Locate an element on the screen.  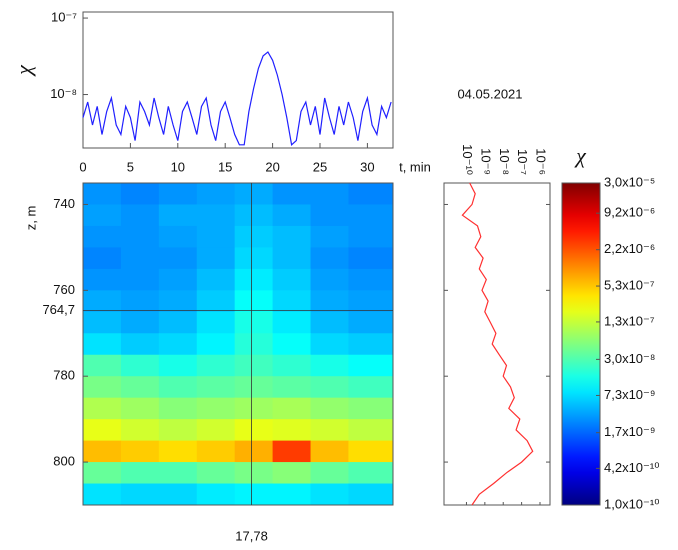
marker-label-x: 17,78 is located at coordinates (251, 535).